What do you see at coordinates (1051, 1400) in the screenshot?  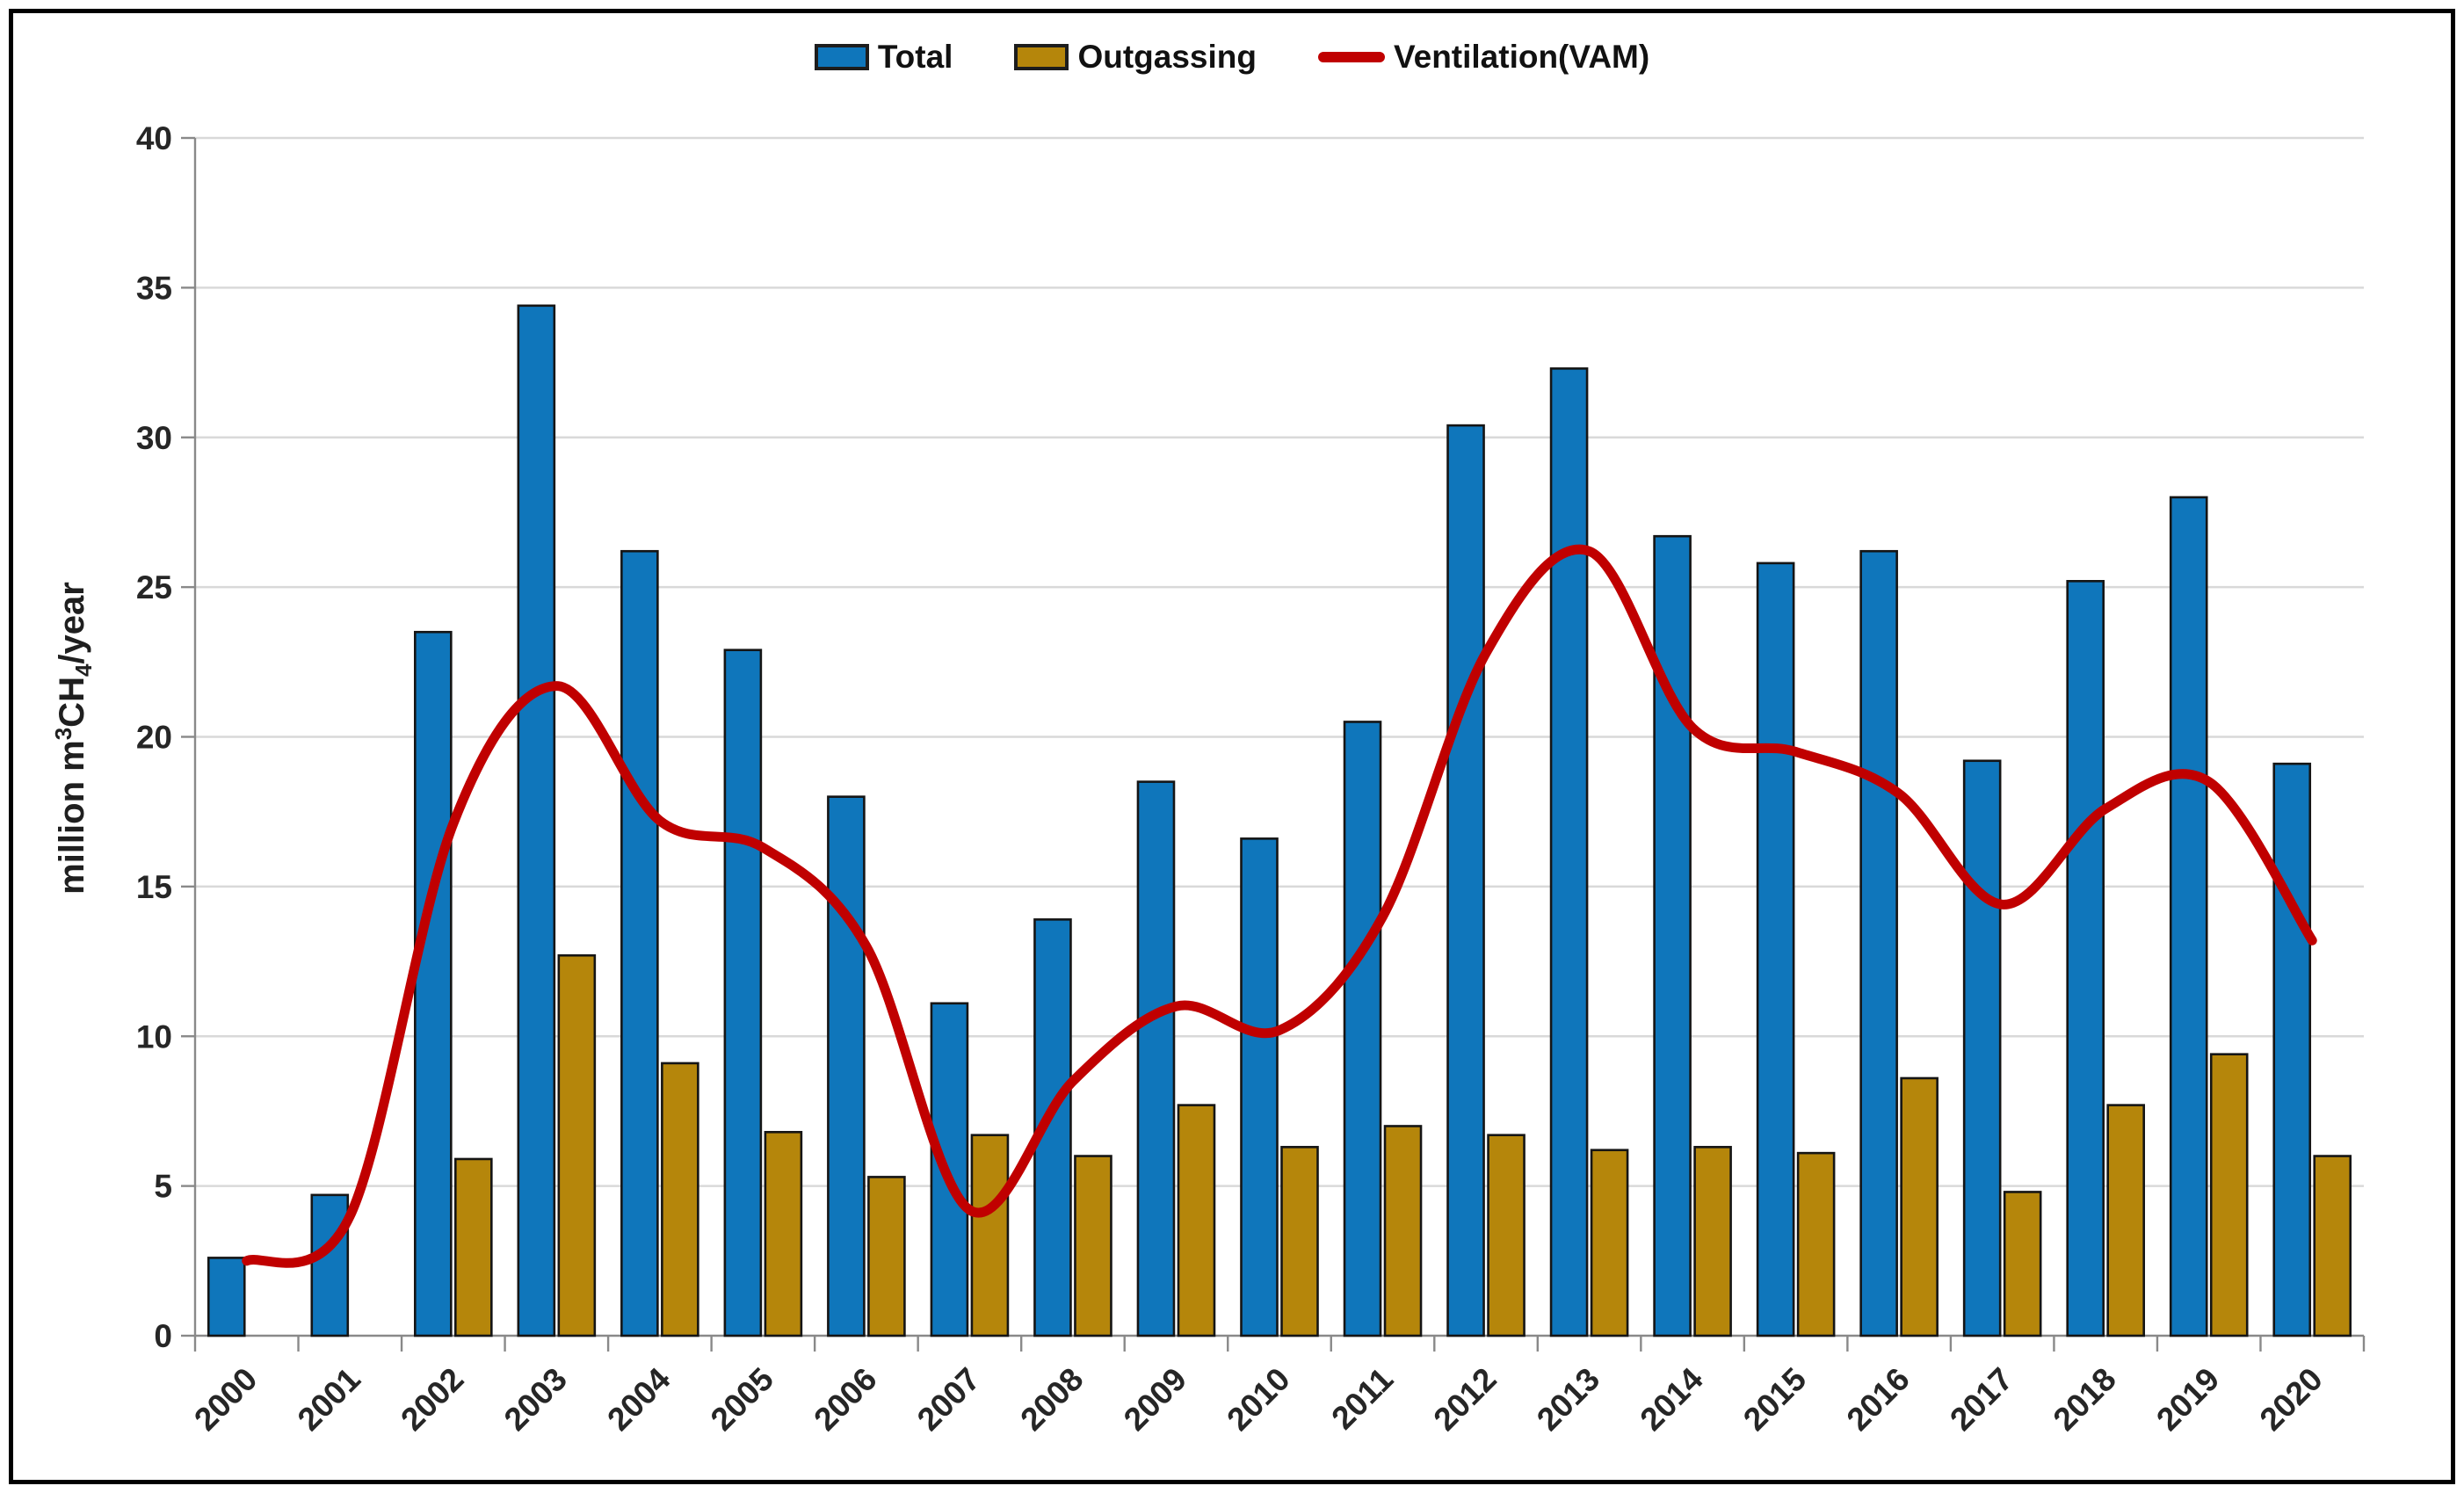 I see `x-tick-label: 2008` at bounding box center [1051, 1400].